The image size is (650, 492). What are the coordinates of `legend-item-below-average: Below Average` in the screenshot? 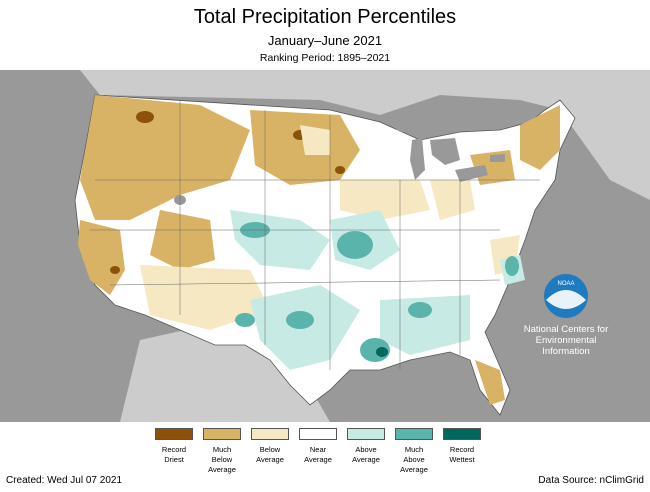 It's located at (270, 446).